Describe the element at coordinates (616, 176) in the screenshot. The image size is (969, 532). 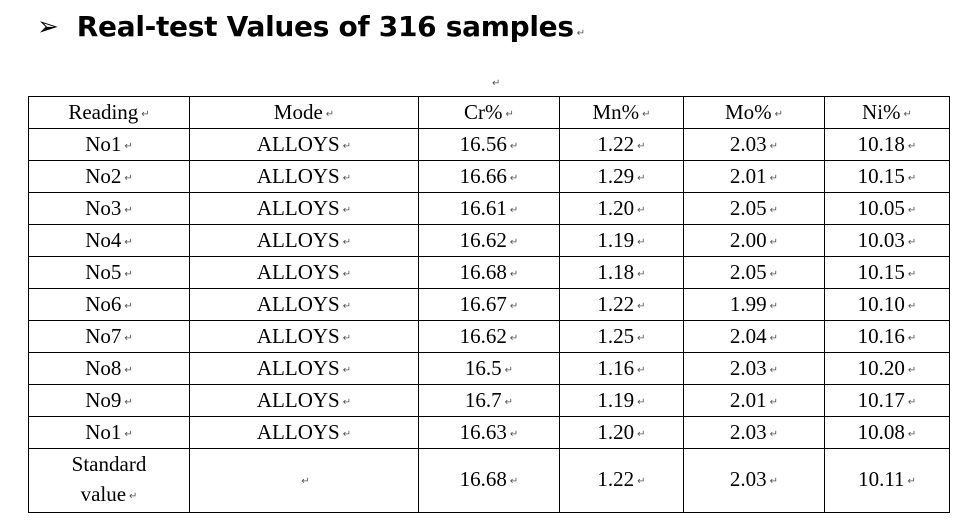
I see `mn-value: 1.29` at that location.